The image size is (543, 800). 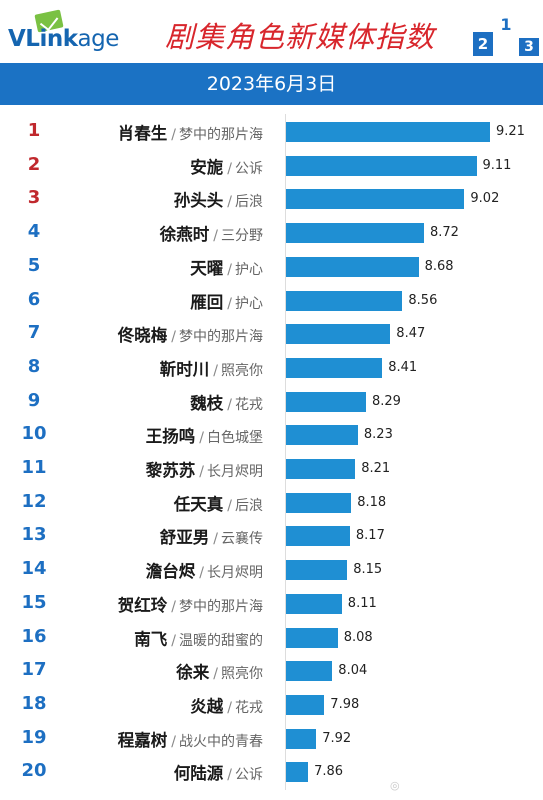 I want to click on value-label: 8.47, so click(x=411, y=334).